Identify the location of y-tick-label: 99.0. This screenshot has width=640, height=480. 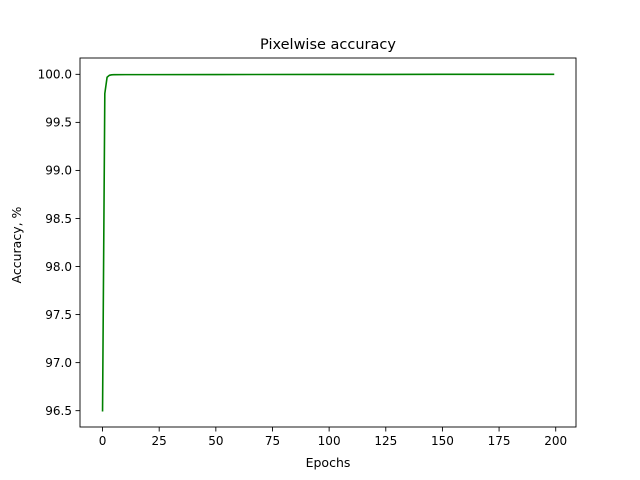
(58, 171).